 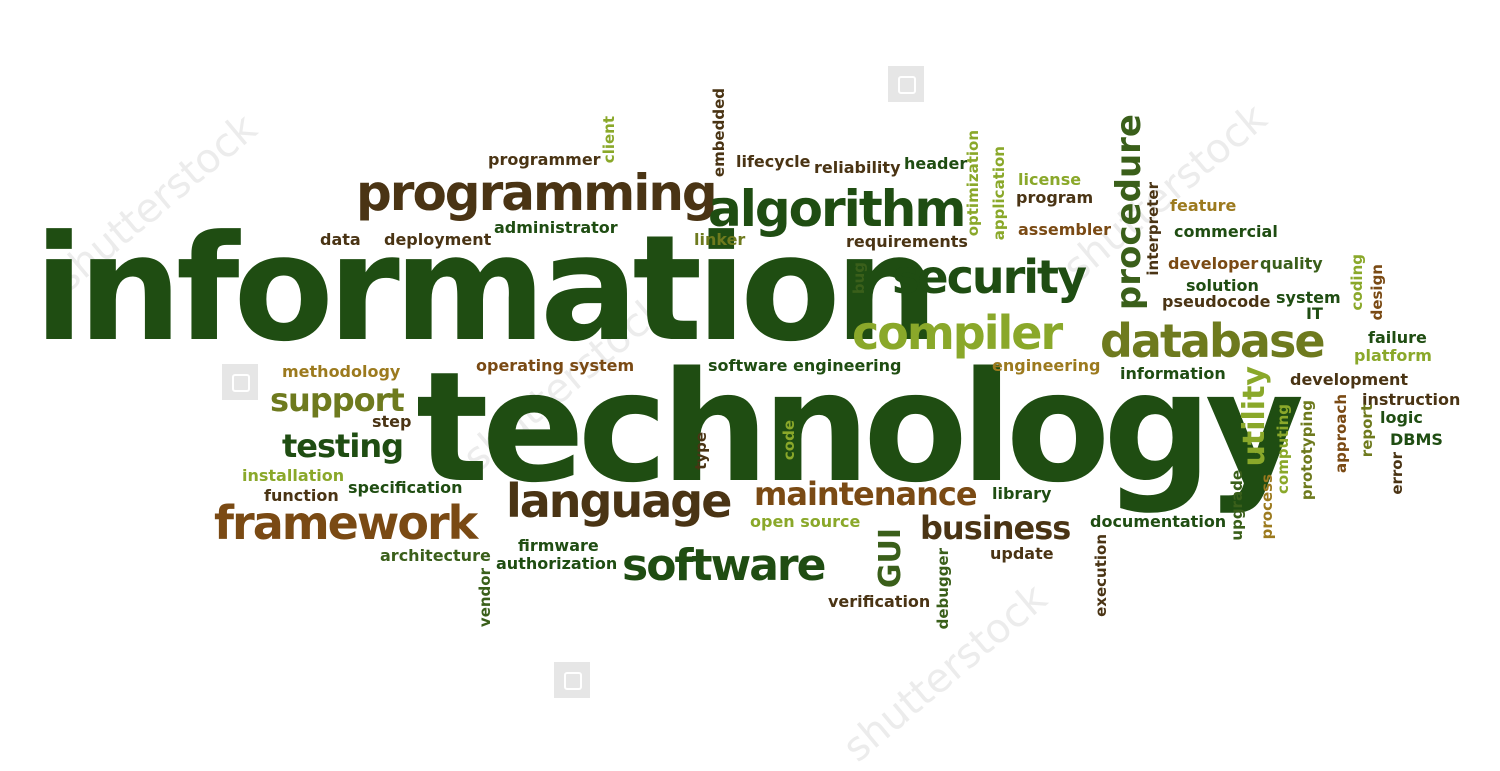 I want to click on word-quality: quality, so click(x=1291, y=263).